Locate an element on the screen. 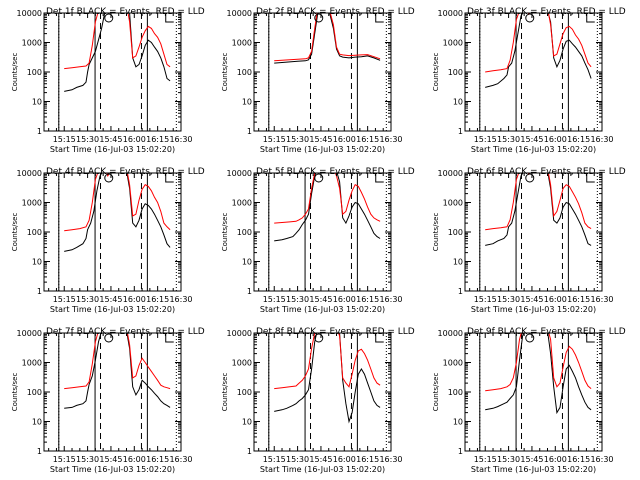 Image resolution: width=640 pixels, height=480 pixels. panel-title: Det 3f BLACK = Events, RED = LLD is located at coordinates (546, 12).